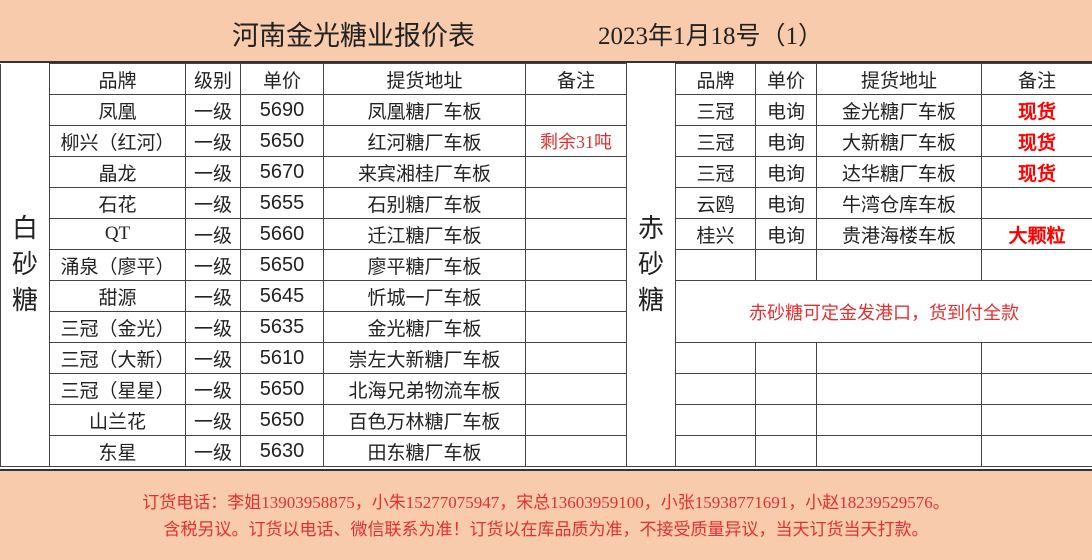 The height and width of the screenshot is (560, 1092). What do you see at coordinates (282, 451) in the screenshot?
I see `price-cell: 5630` at bounding box center [282, 451].